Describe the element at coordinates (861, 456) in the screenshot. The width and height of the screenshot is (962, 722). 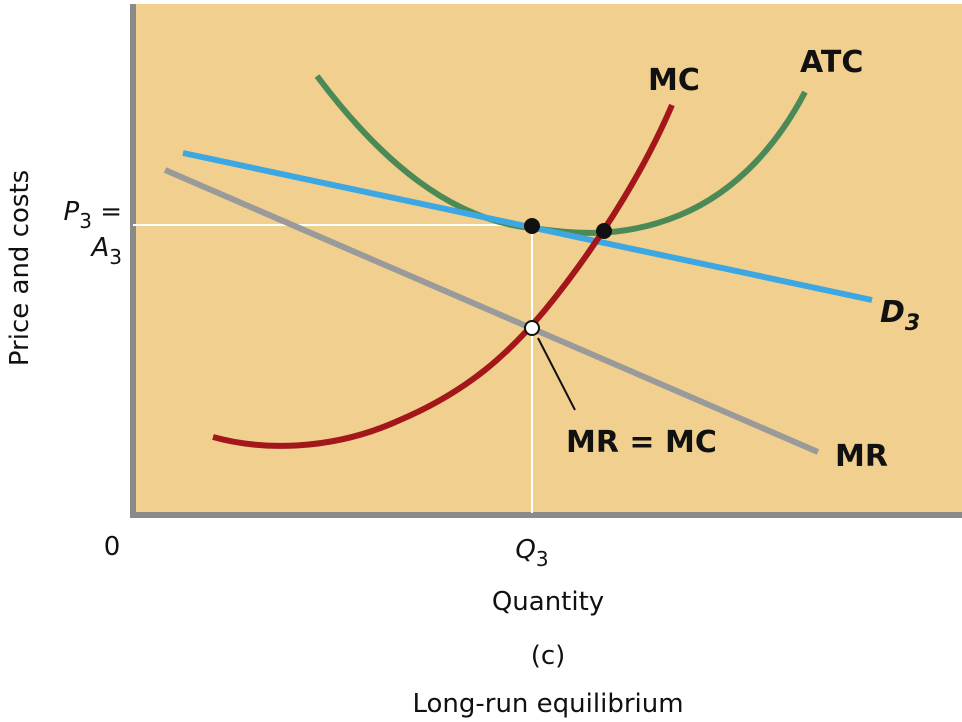
I see `mr-label: MR` at that location.